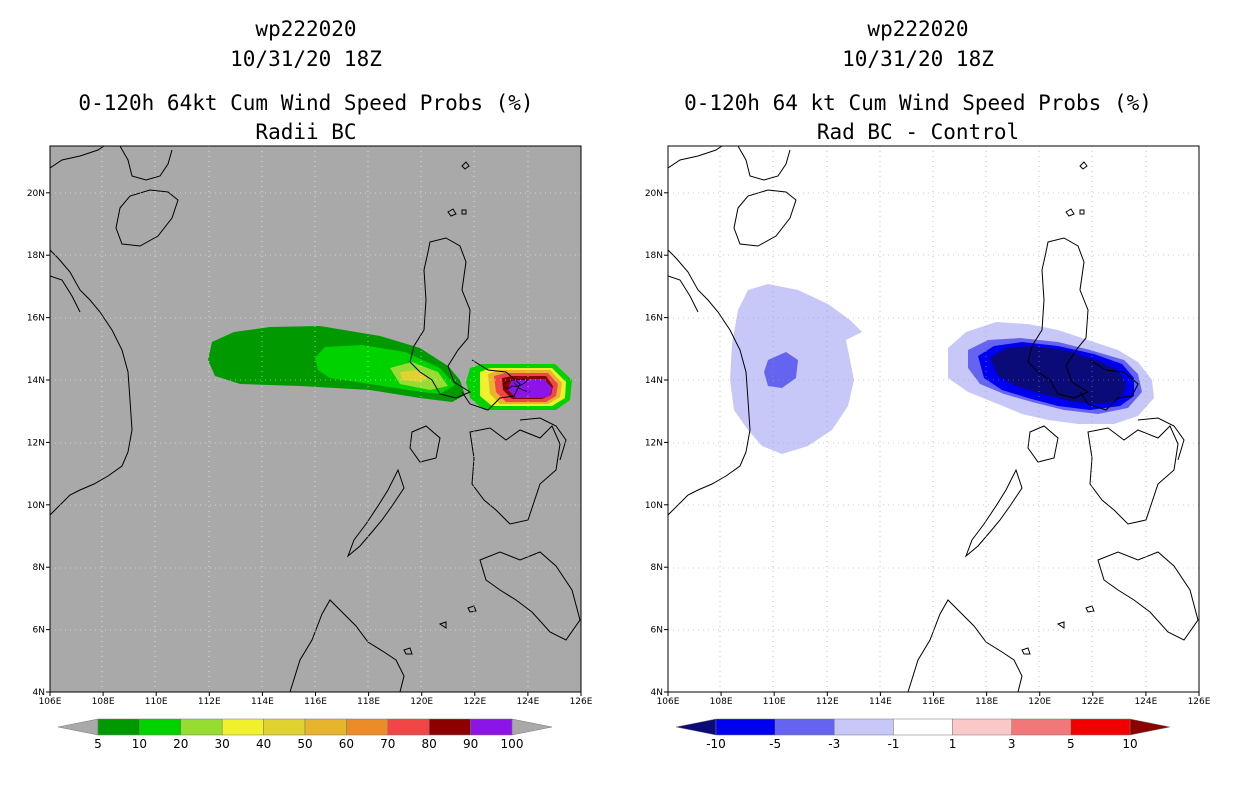 This screenshot has width=1236, height=800. What do you see at coordinates (775, 744) in the screenshot?
I see `colorbar-label: -5` at bounding box center [775, 744].